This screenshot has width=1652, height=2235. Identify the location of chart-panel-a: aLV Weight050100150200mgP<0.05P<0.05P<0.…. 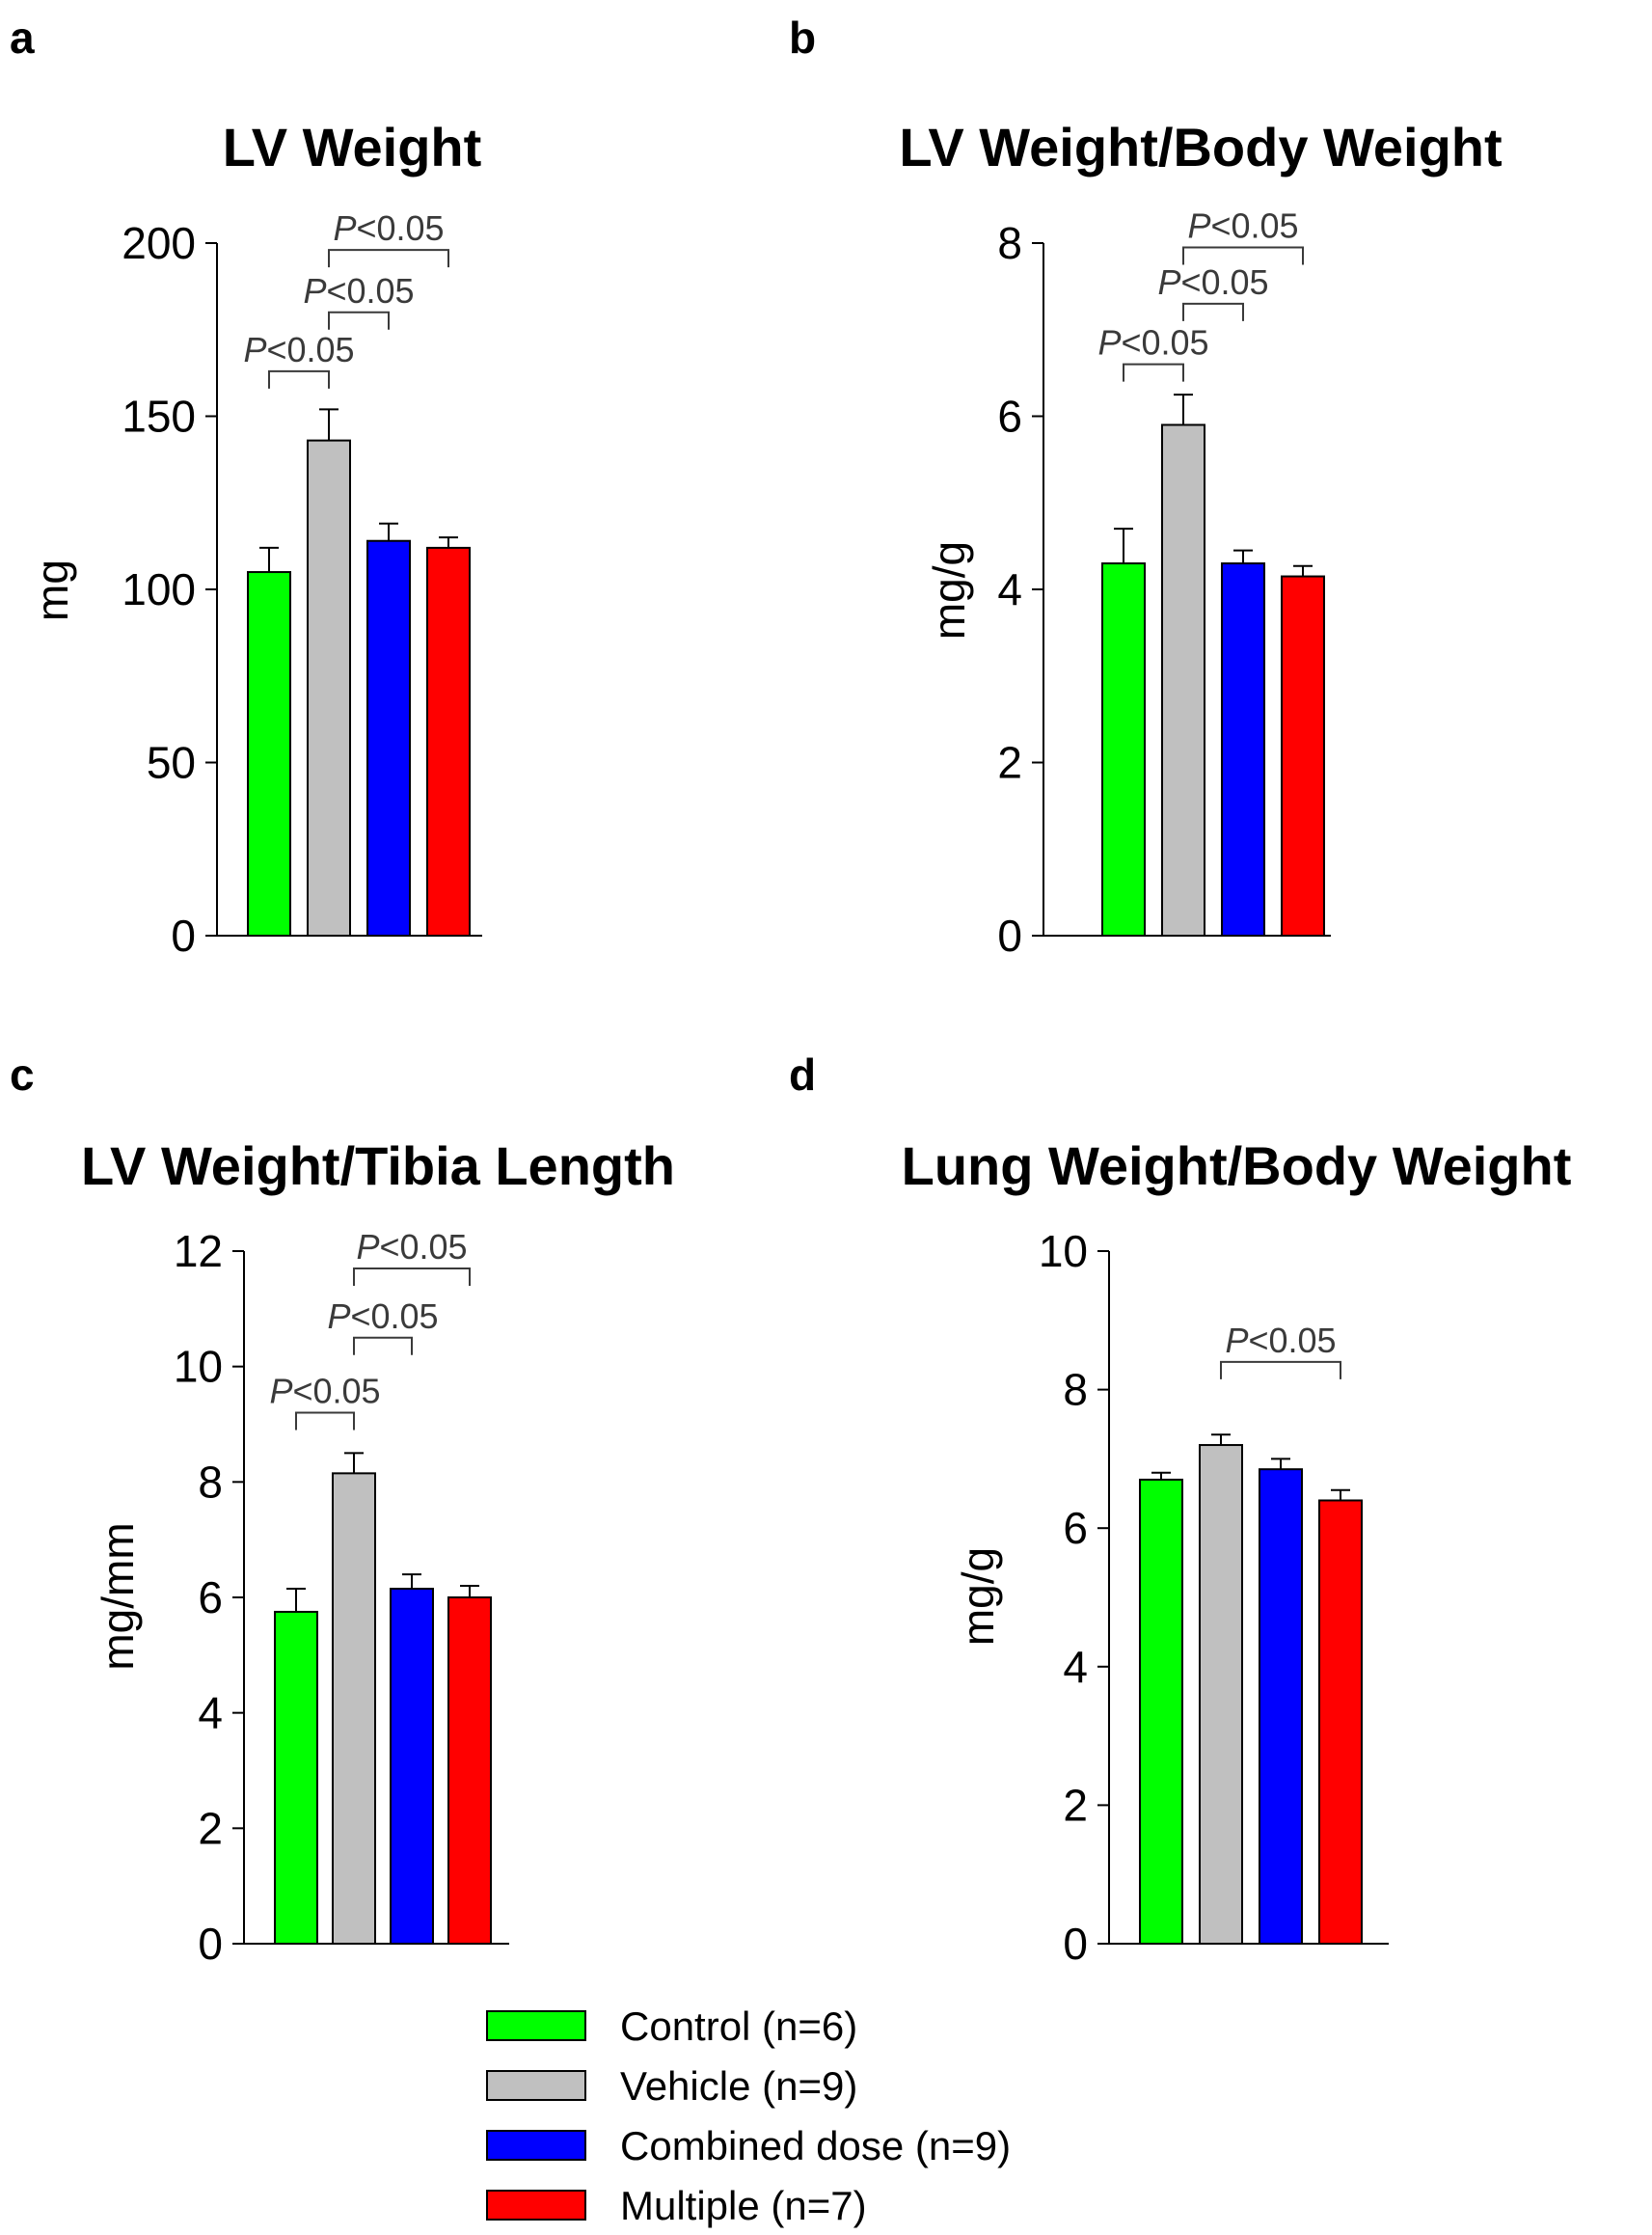
(246, 487).